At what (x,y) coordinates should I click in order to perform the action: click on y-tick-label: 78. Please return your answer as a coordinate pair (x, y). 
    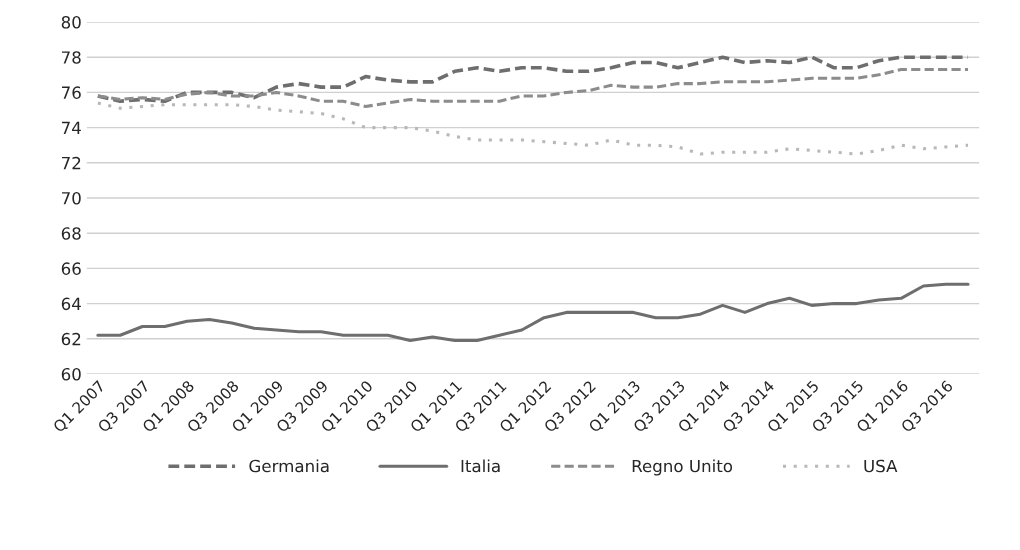
    Looking at the image, I should click on (71, 57).